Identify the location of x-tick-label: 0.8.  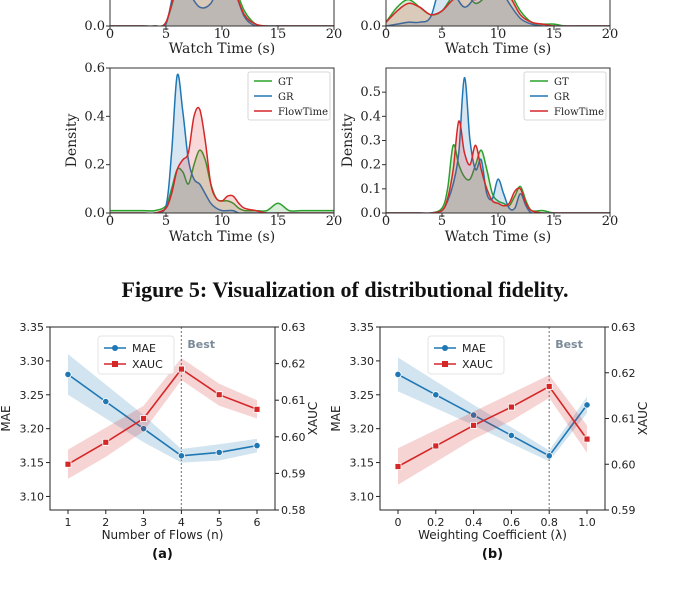
(549, 522).